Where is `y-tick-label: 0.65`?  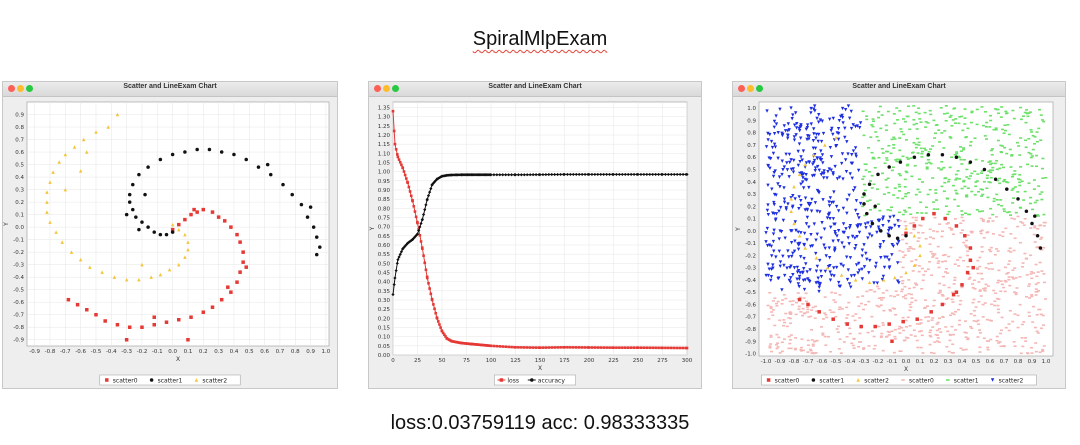
y-tick-label: 0.65 is located at coordinates (384, 237).